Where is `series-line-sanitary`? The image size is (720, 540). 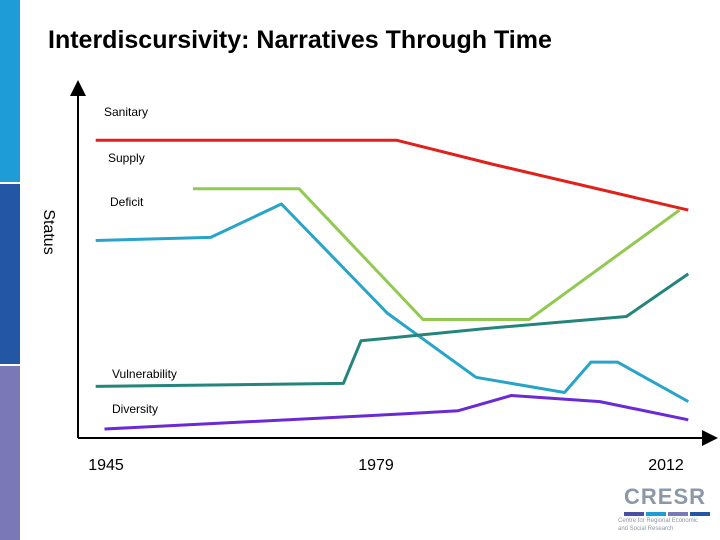 series-line-sanitary is located at coordinates (392, 175).